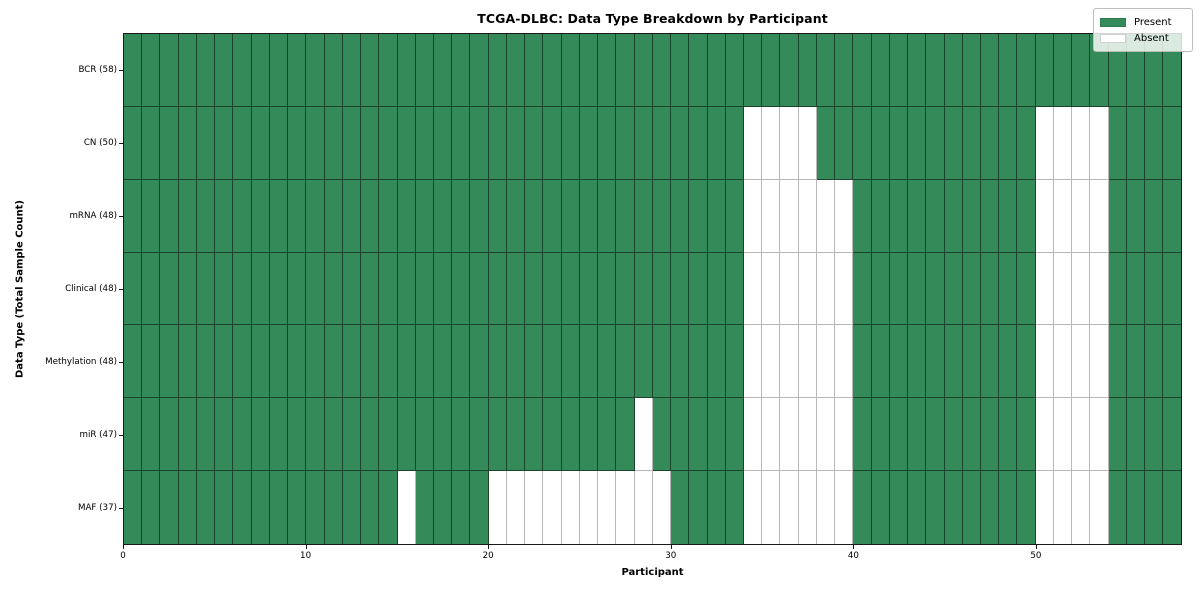  Describe the element at coordinates (93, 215) in the screenshot. I see `y-tick-label: mRNA (48)` at that location.